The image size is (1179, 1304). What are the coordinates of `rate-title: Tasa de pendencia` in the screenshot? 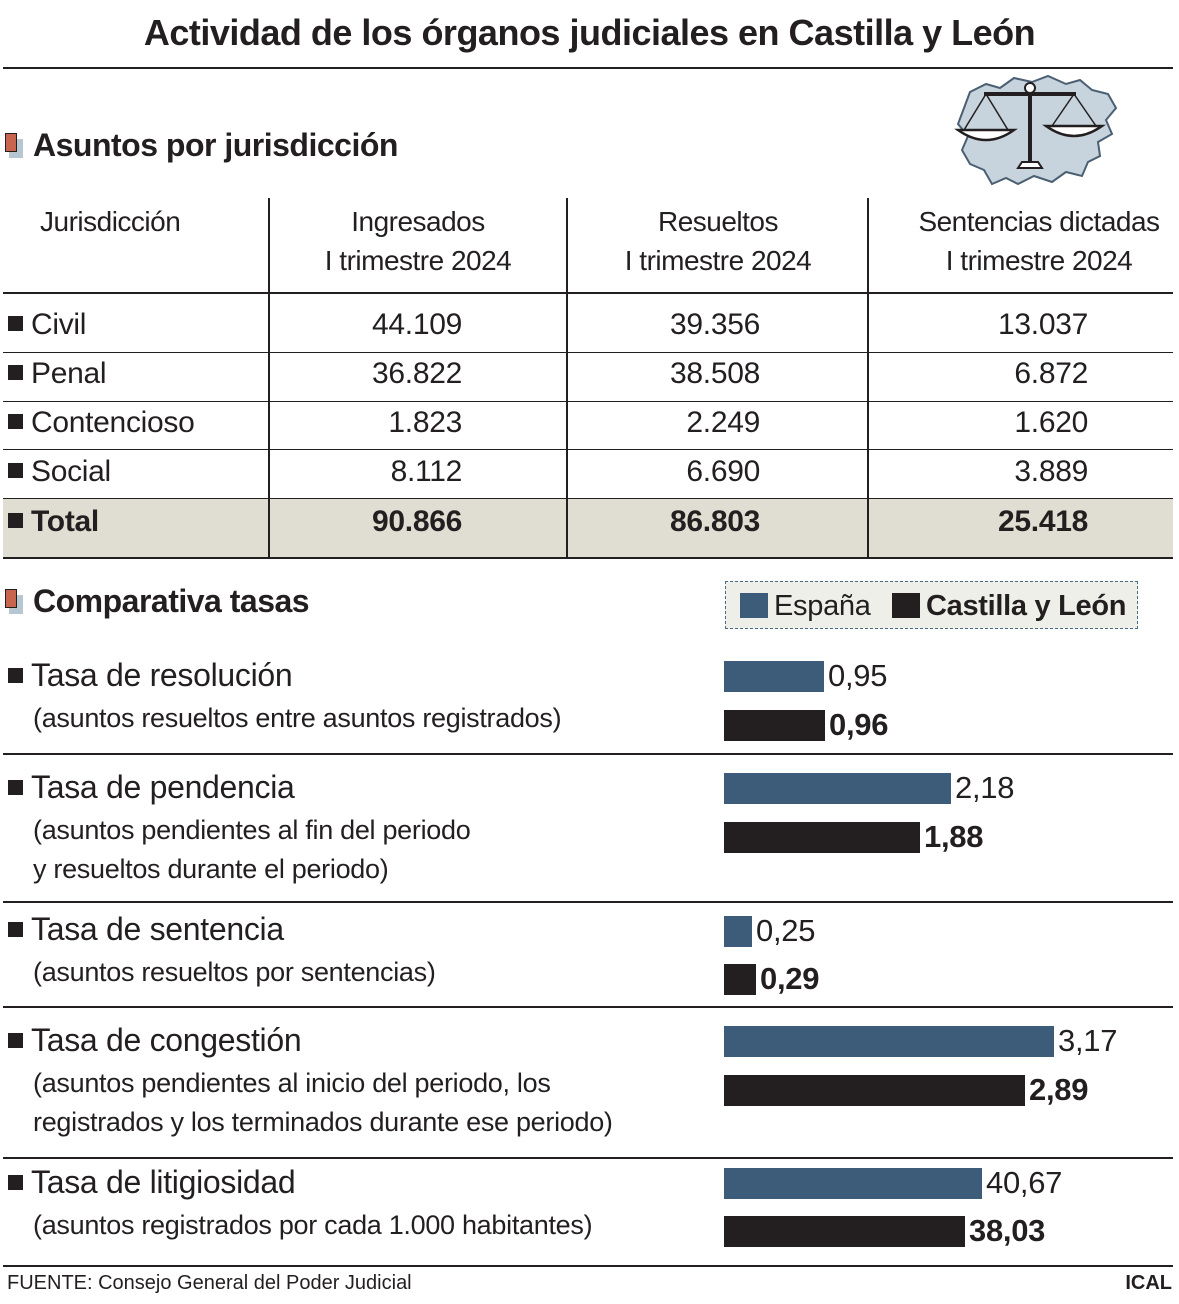 It's located at (151, 787).